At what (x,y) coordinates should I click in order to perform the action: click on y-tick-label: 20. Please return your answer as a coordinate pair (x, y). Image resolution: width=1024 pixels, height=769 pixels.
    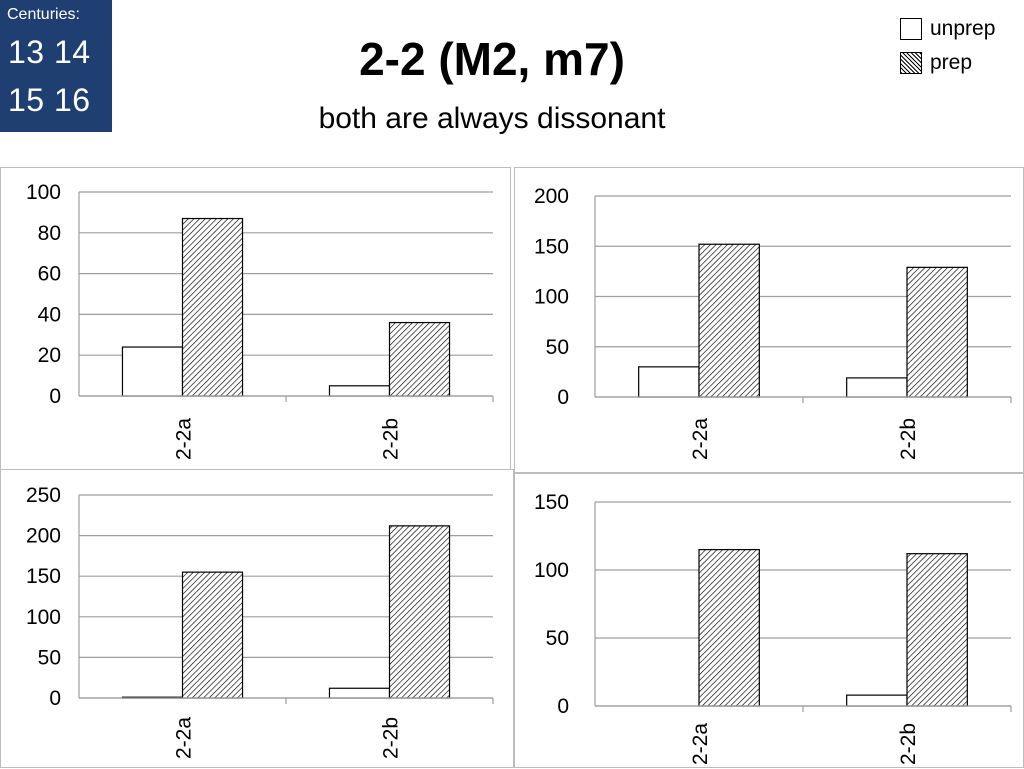
    Looking at the image, I should click on (49, 355).